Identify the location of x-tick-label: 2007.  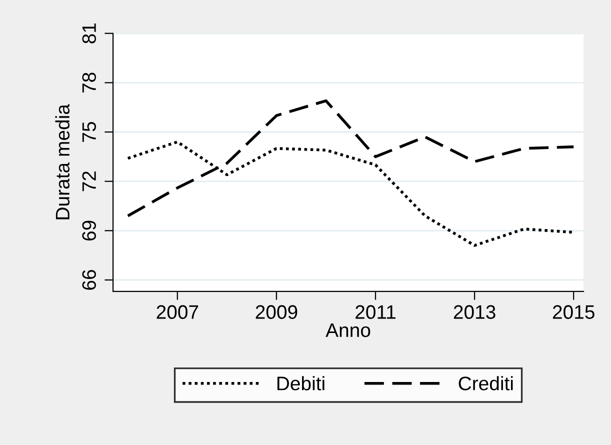
(177, 312).